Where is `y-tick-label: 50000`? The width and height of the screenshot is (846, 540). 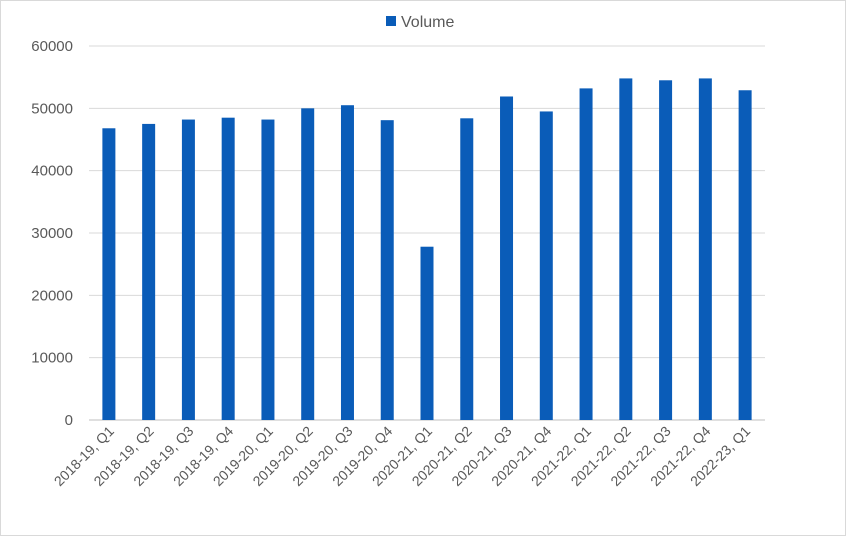 y-tick-label: 50000 is located at coordinates (52, 108).